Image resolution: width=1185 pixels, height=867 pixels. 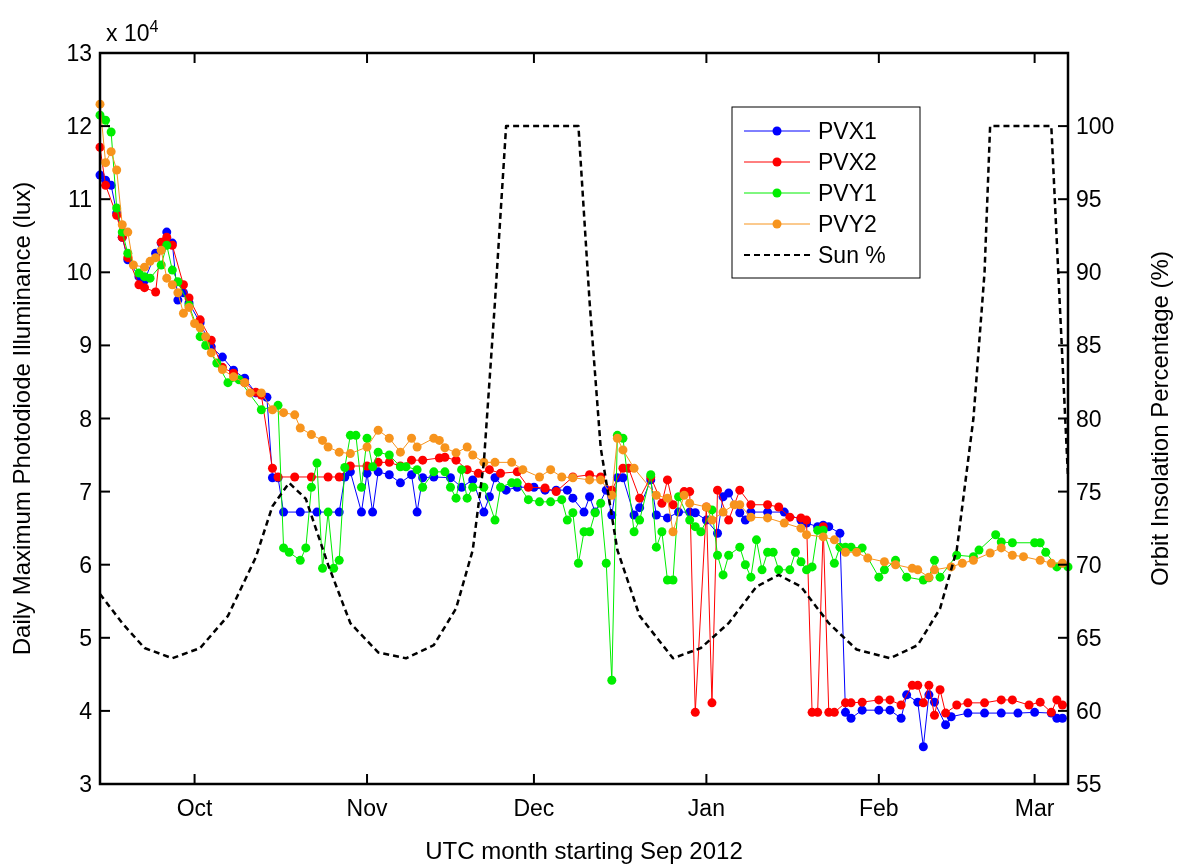 I want to click on y2-tick-label: 60, so click(x=1089, y=710).